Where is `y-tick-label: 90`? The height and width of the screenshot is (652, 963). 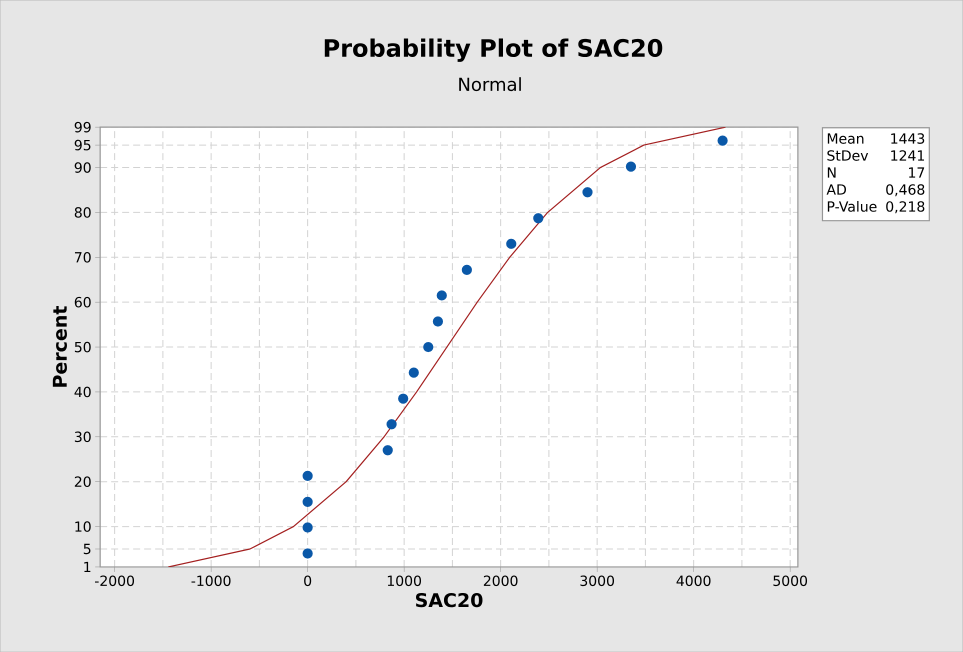
y-tick-label: 90 is located at coordinates (82, 167).